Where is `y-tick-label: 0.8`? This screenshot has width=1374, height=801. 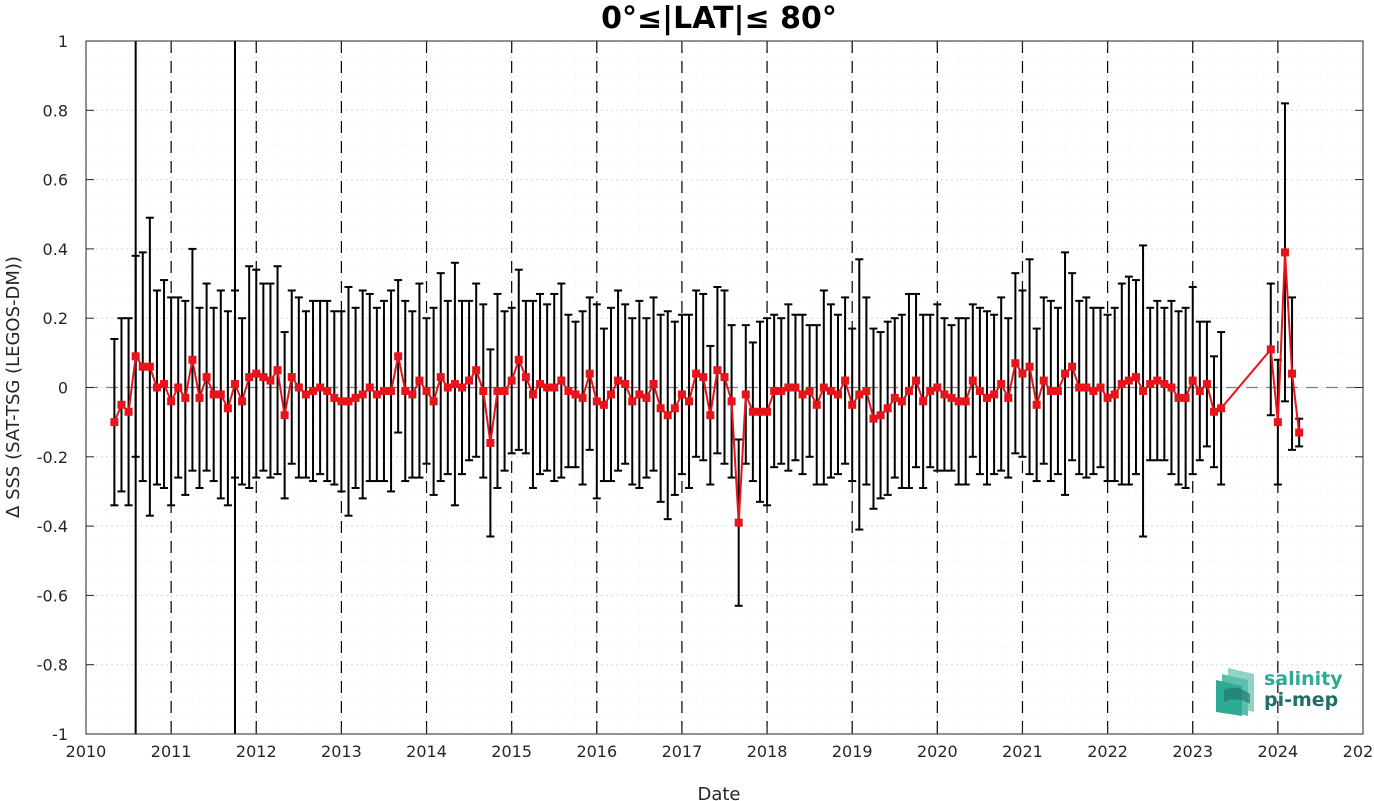
y-tick-label: 0.8 is located at coordinates (55, 110).